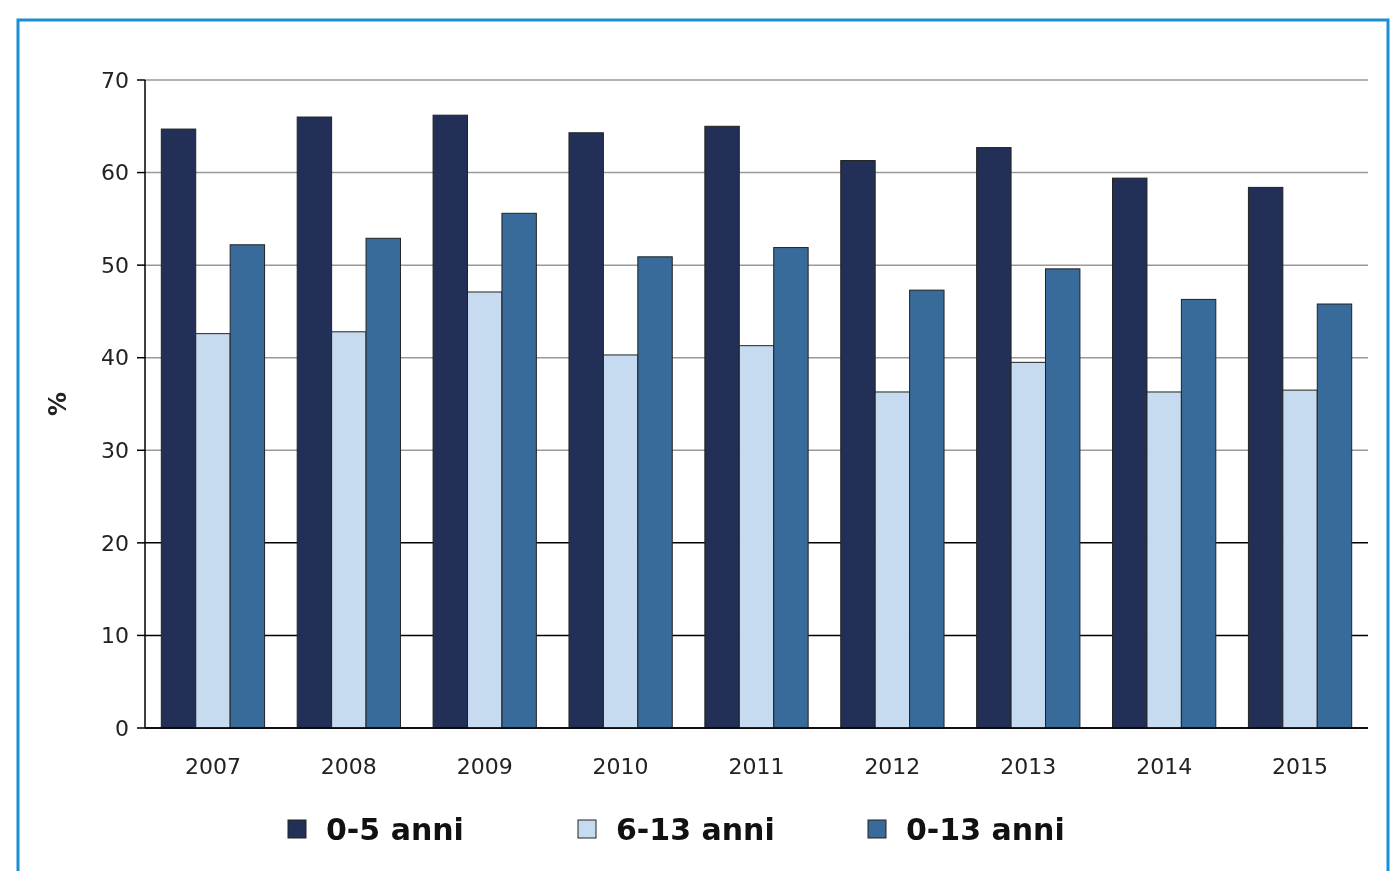  What do you see at coordinates (695, 829) in the screenshot?
I see `legend-label: 6-13 anni` at bounding box center [695, 829].